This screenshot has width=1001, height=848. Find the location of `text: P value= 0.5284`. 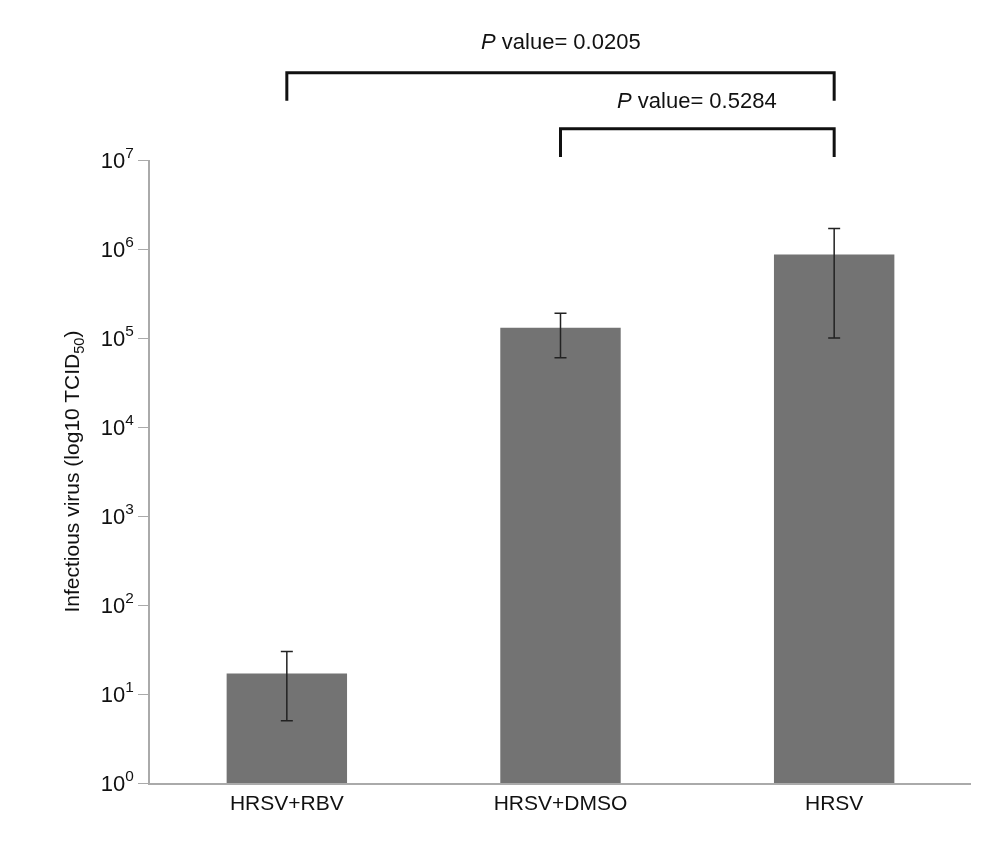

text: P value= 0.5284 is located at coordinates (697, 100).